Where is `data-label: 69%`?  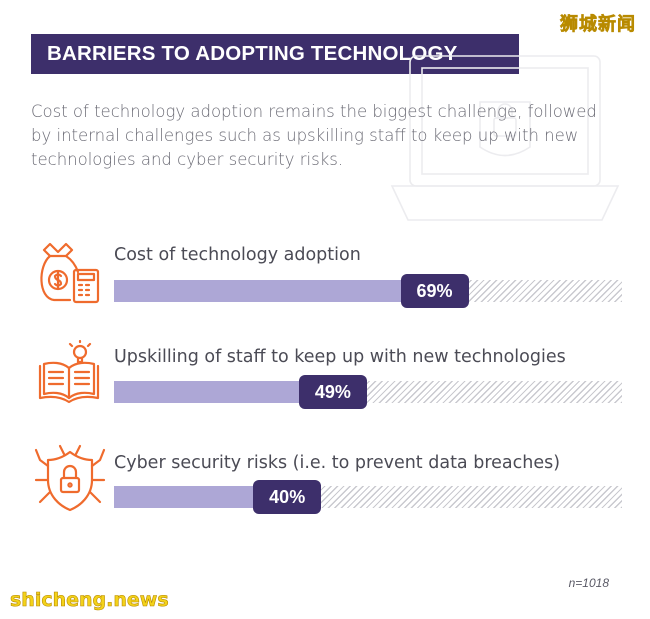
data-label: 69% is located at coordinates (434, 291).